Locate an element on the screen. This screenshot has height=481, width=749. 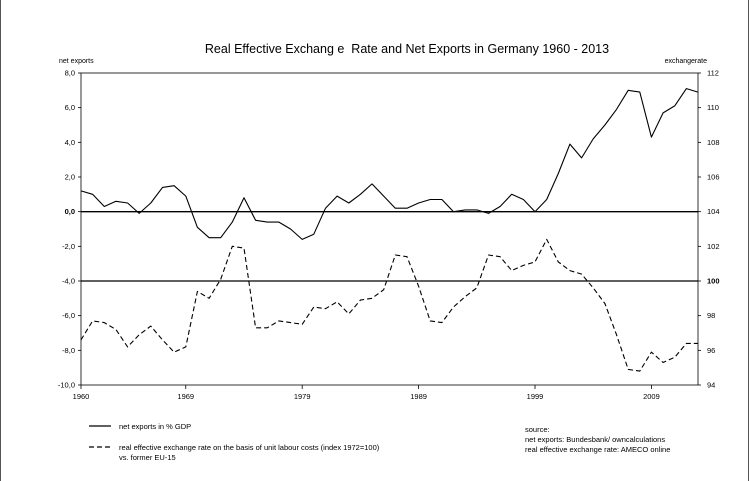
x-tick-label: 1989 is located at coordinates (418, 396).